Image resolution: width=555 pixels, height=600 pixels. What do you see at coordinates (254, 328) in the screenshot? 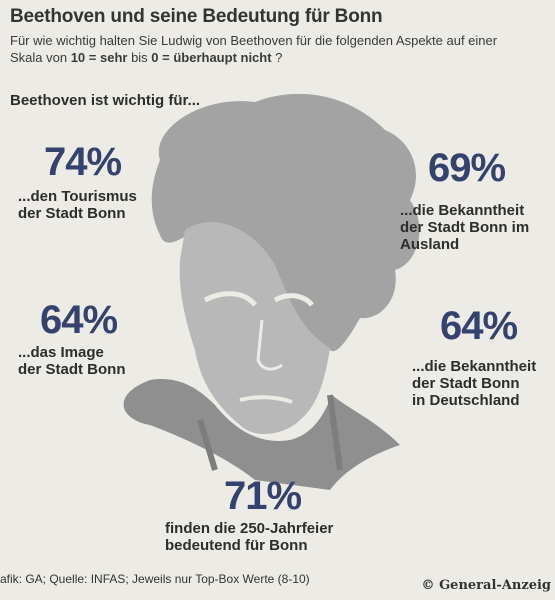
I see `portrait-face` at bounding box center [254, 328].